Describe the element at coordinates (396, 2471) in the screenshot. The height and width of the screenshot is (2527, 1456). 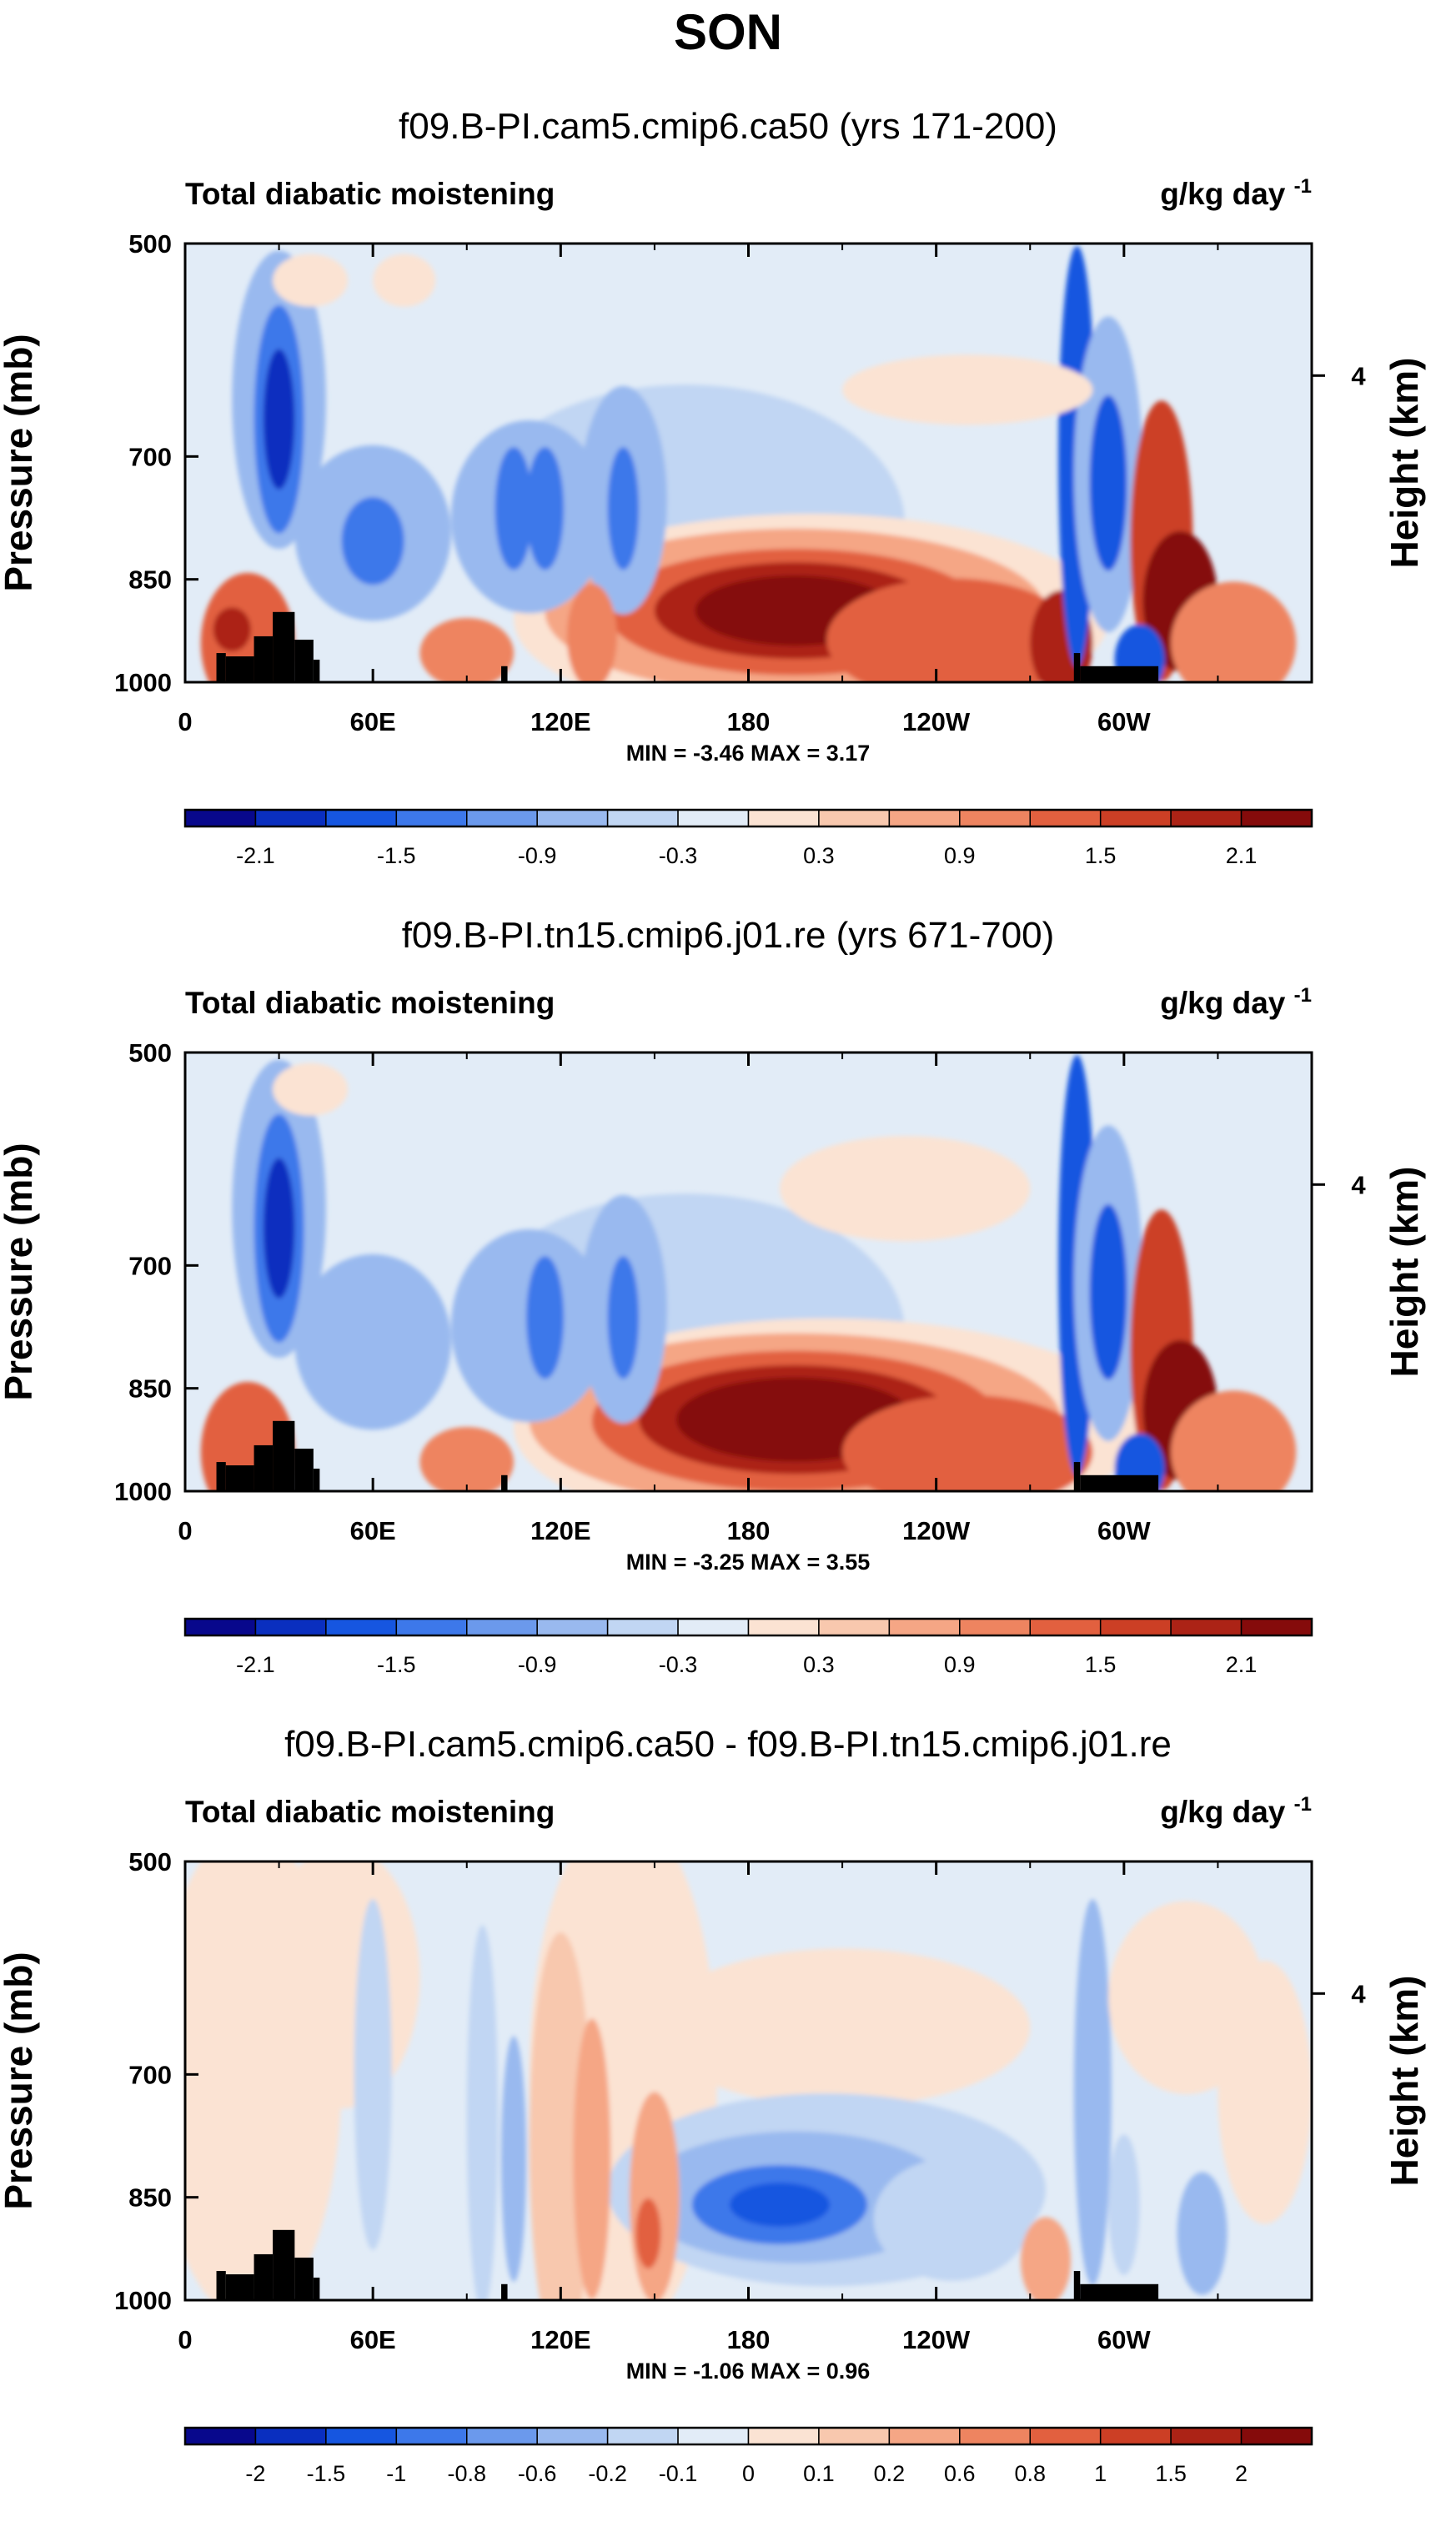
I see `colorbar-label: -1` at that location.